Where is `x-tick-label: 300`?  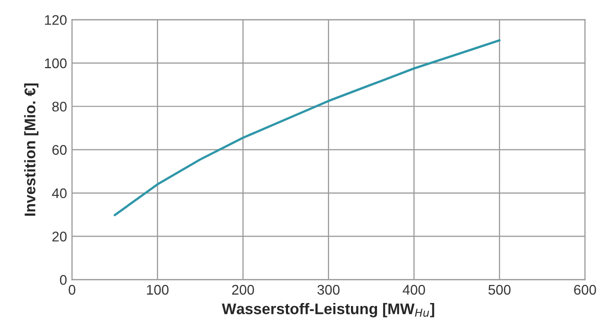 x-tick-label: 300 is located at coordinates (328, 289).